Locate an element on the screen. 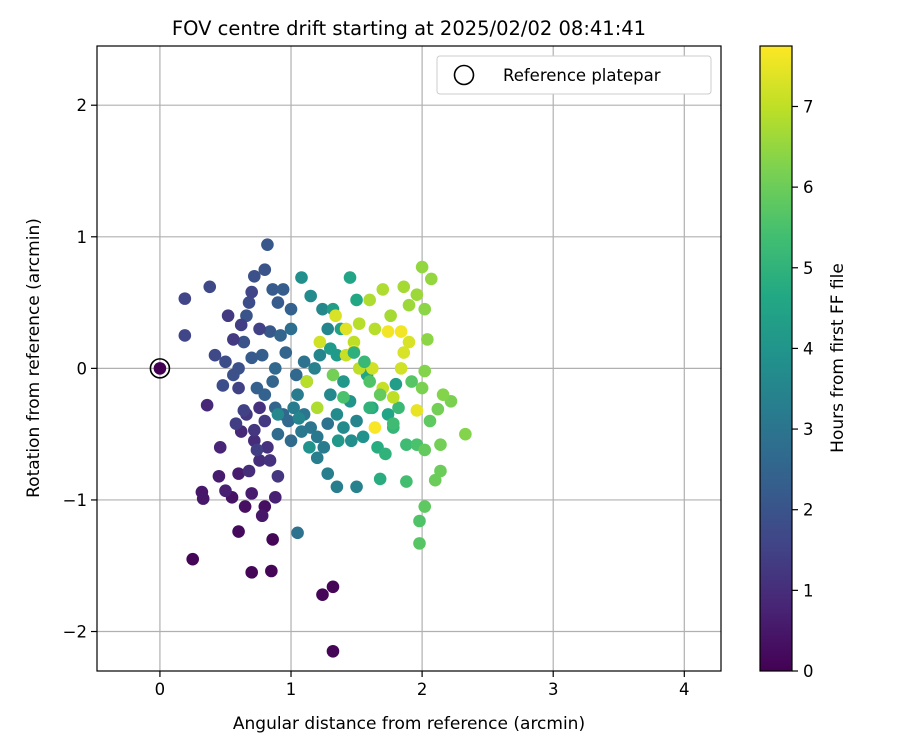 The width and height of the screenshot is (900, 750). colorbar-label: Hours from first FF file is located at coordinates (838, 358).